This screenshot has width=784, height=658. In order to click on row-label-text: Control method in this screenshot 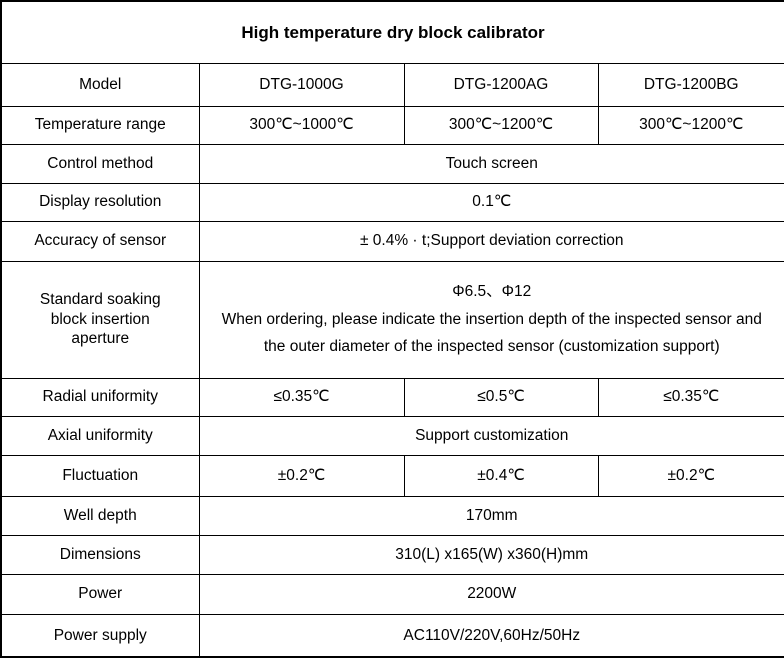, I will do `click(100, 163)`.